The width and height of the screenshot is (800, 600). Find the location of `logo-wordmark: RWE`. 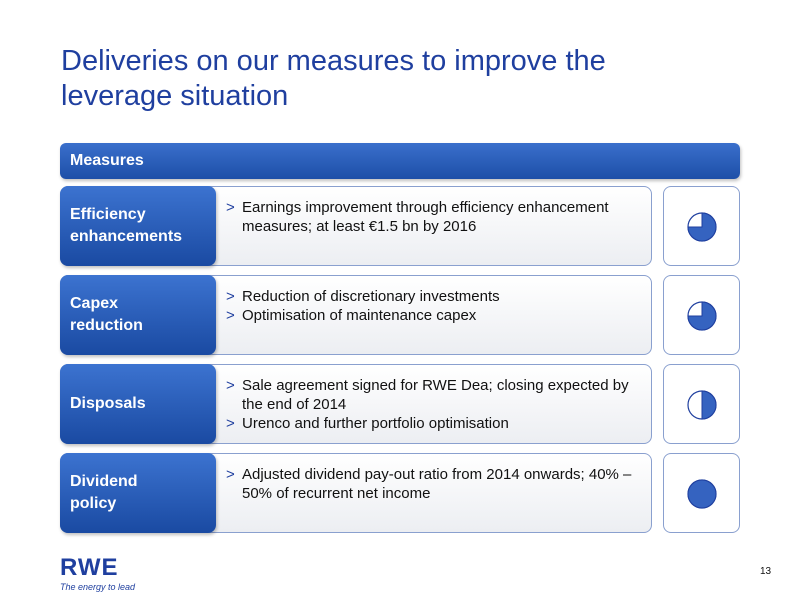

logo-wordmark: RWE is located at coordinates (89, 567).